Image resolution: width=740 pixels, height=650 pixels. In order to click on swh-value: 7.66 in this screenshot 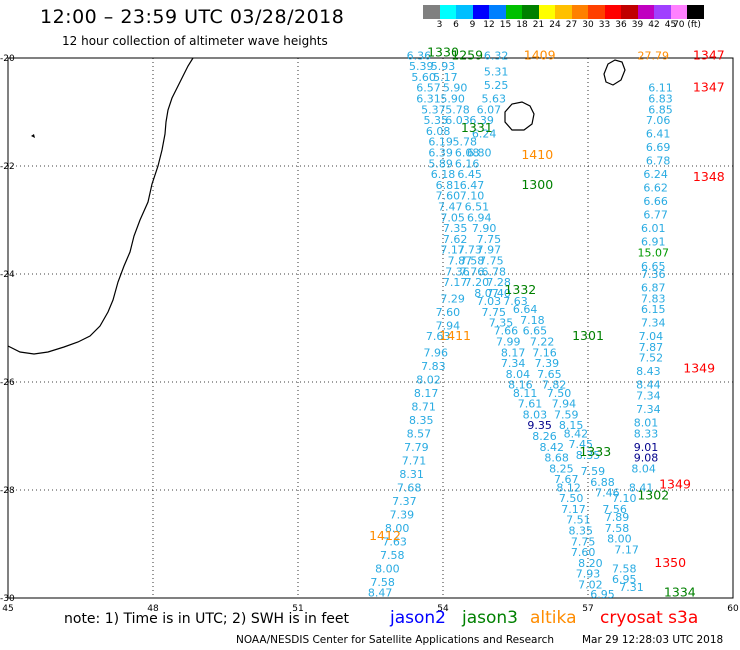, I will do `click(506, 331)`.